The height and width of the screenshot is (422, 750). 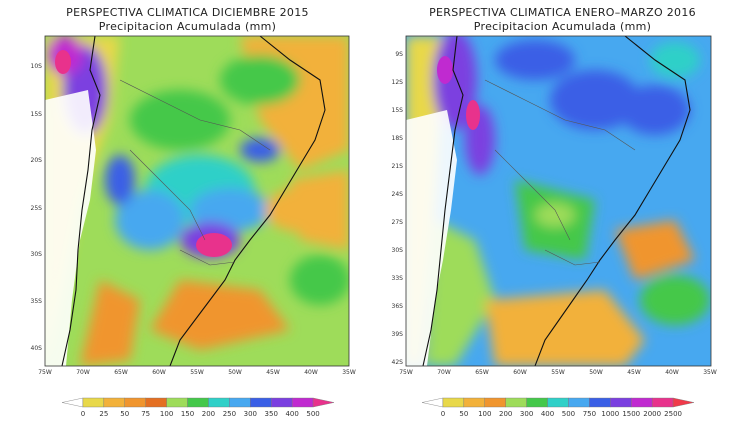 I want to click on colorbar-label: 250, so click(x=229, y=414).